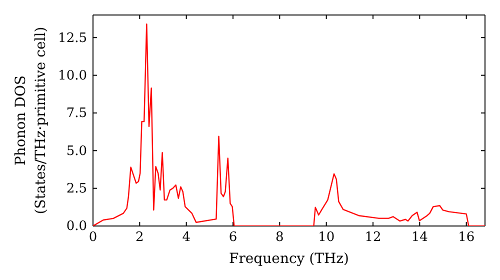  I want to click on x-tick-label: 8, so click(280, 238).